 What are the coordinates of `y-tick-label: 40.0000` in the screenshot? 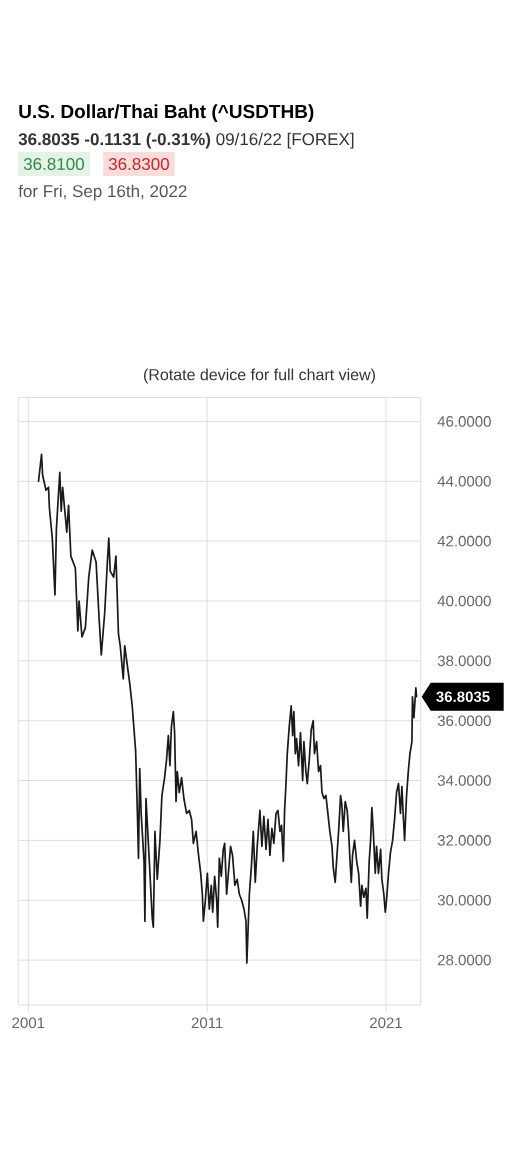 It's located at (464, 601).